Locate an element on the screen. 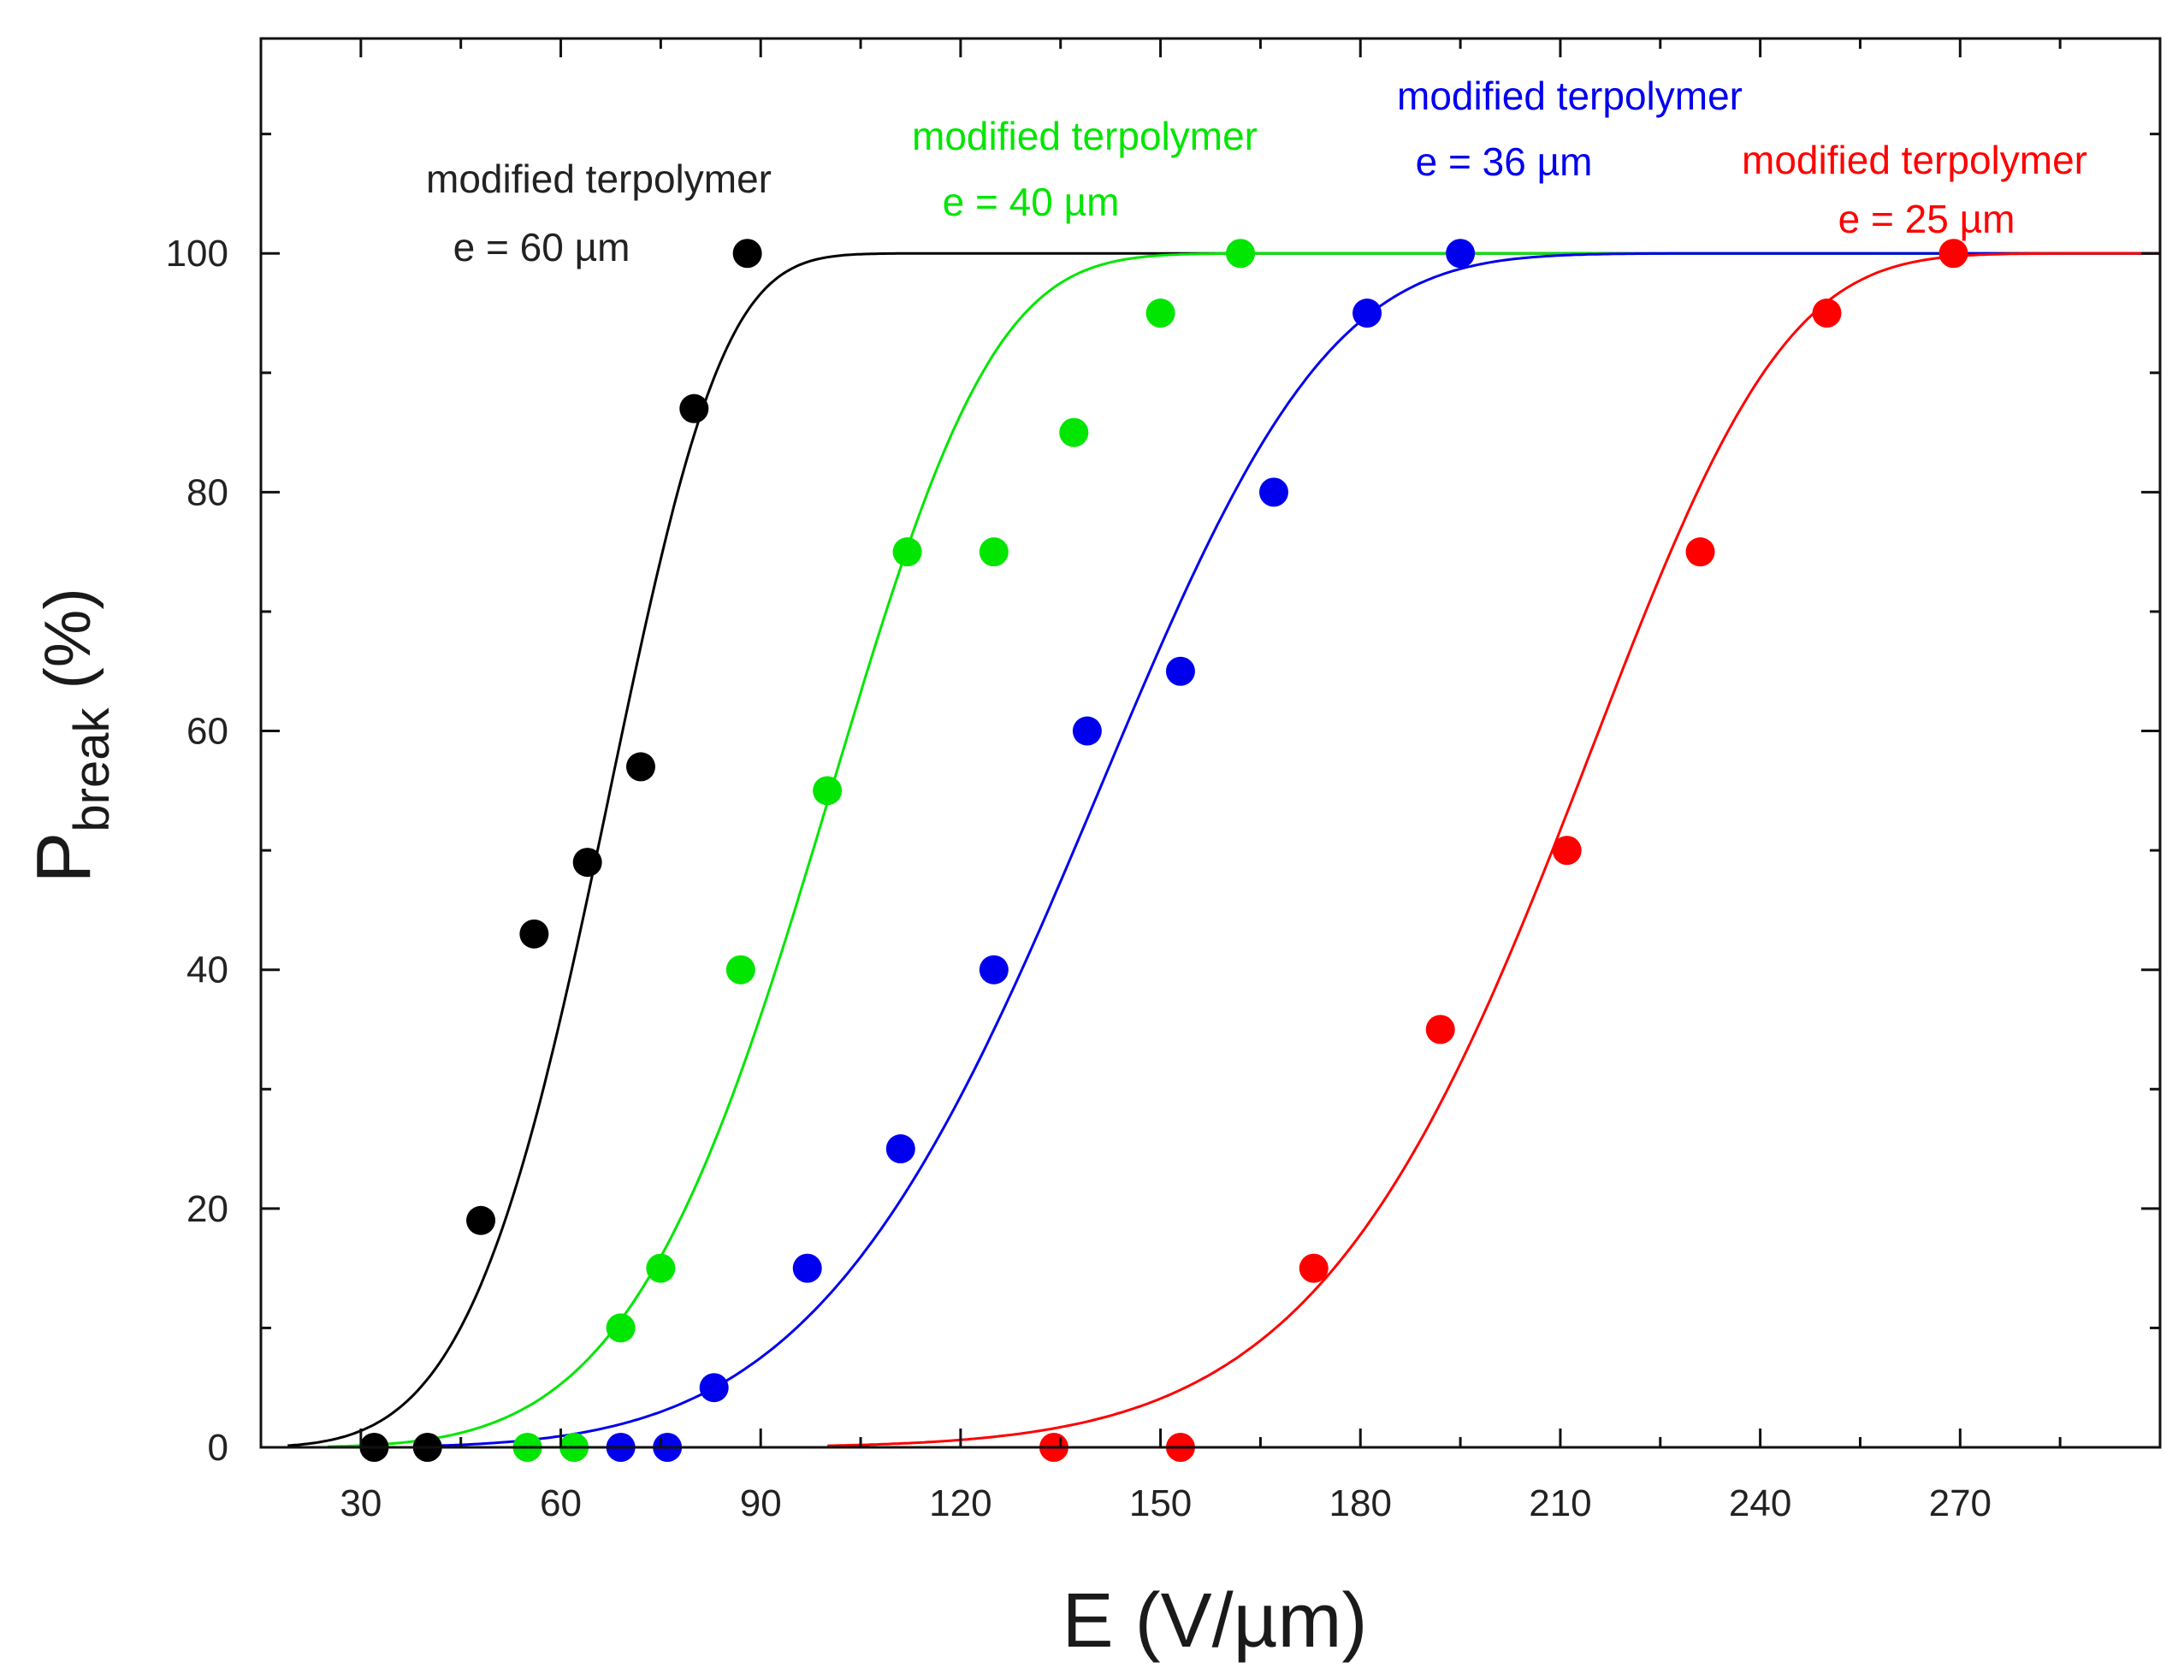 This screenshot has height=1680, width=2184. y-tick-label: 60 is located at coordinates (207, 732).